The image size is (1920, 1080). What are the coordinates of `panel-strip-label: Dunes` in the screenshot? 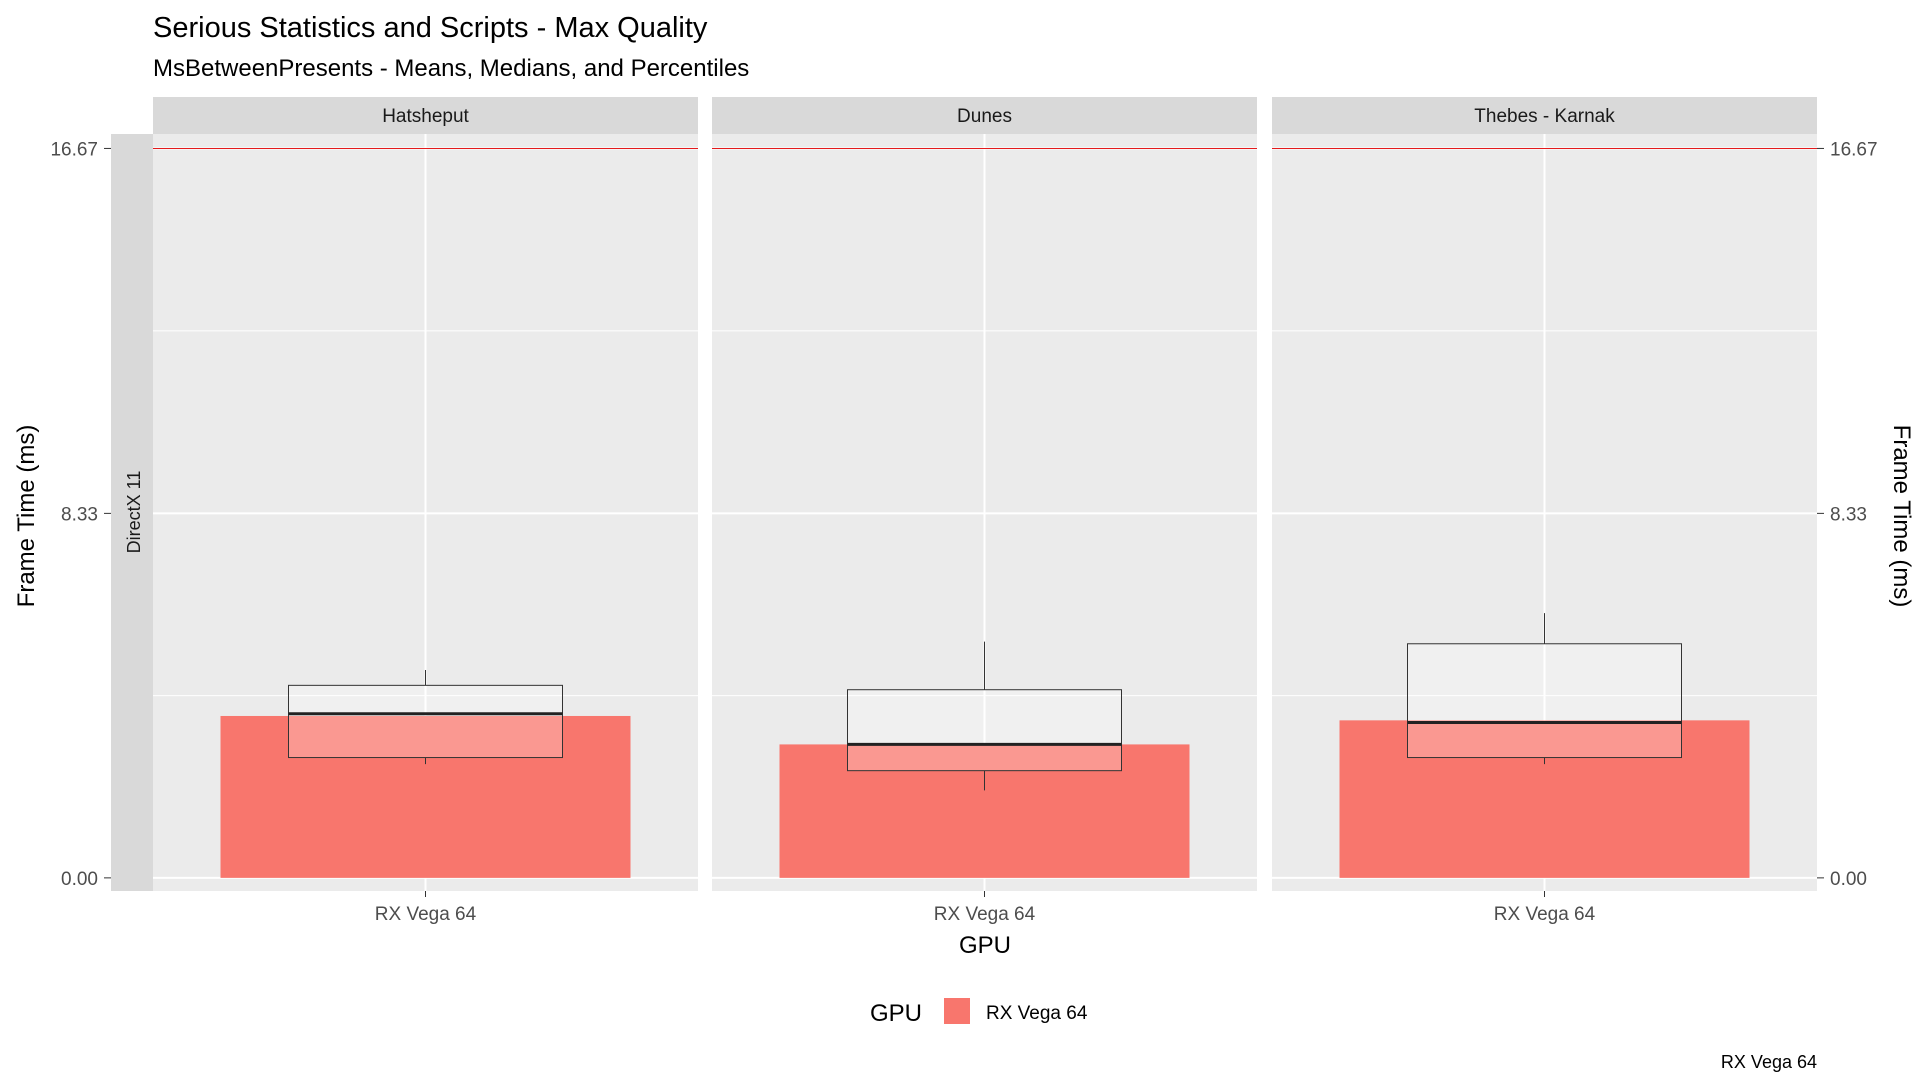 It's located at (984, 116).